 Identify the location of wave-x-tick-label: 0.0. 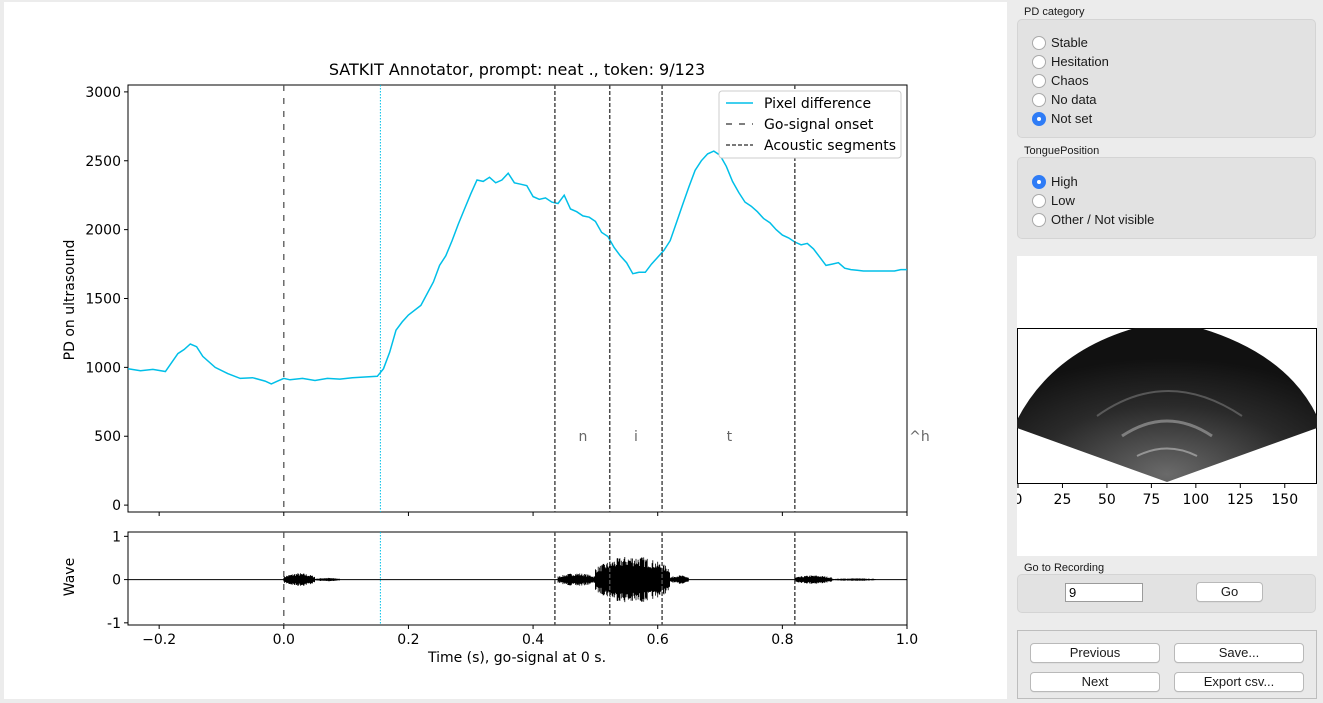
(284, 640).